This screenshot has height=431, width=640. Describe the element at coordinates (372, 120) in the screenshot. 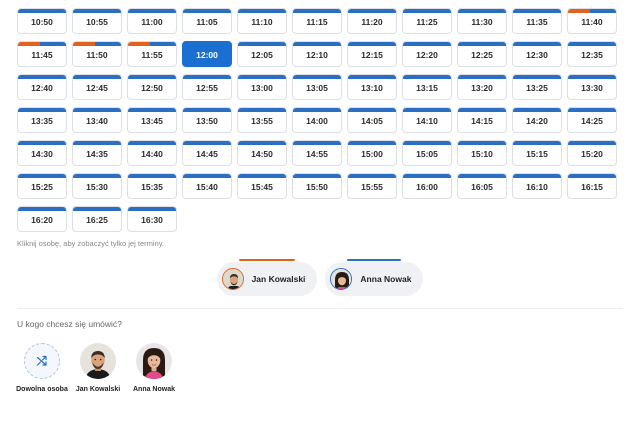

I see `time-slot: 14:05` at that location.